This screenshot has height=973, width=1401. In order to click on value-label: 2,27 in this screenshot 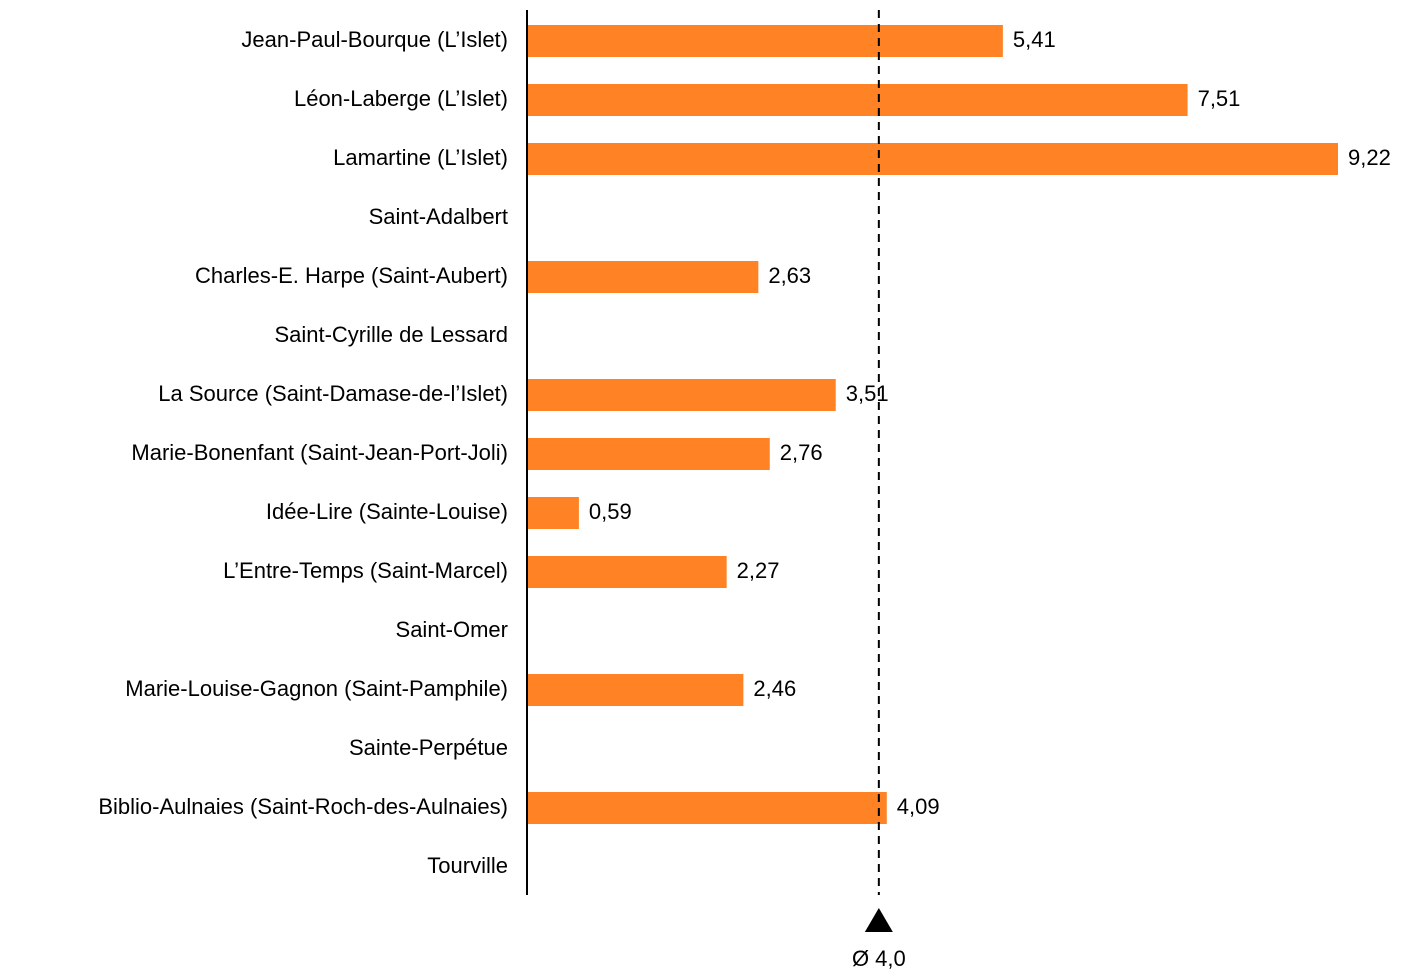, I will do `click(758, 570)`.